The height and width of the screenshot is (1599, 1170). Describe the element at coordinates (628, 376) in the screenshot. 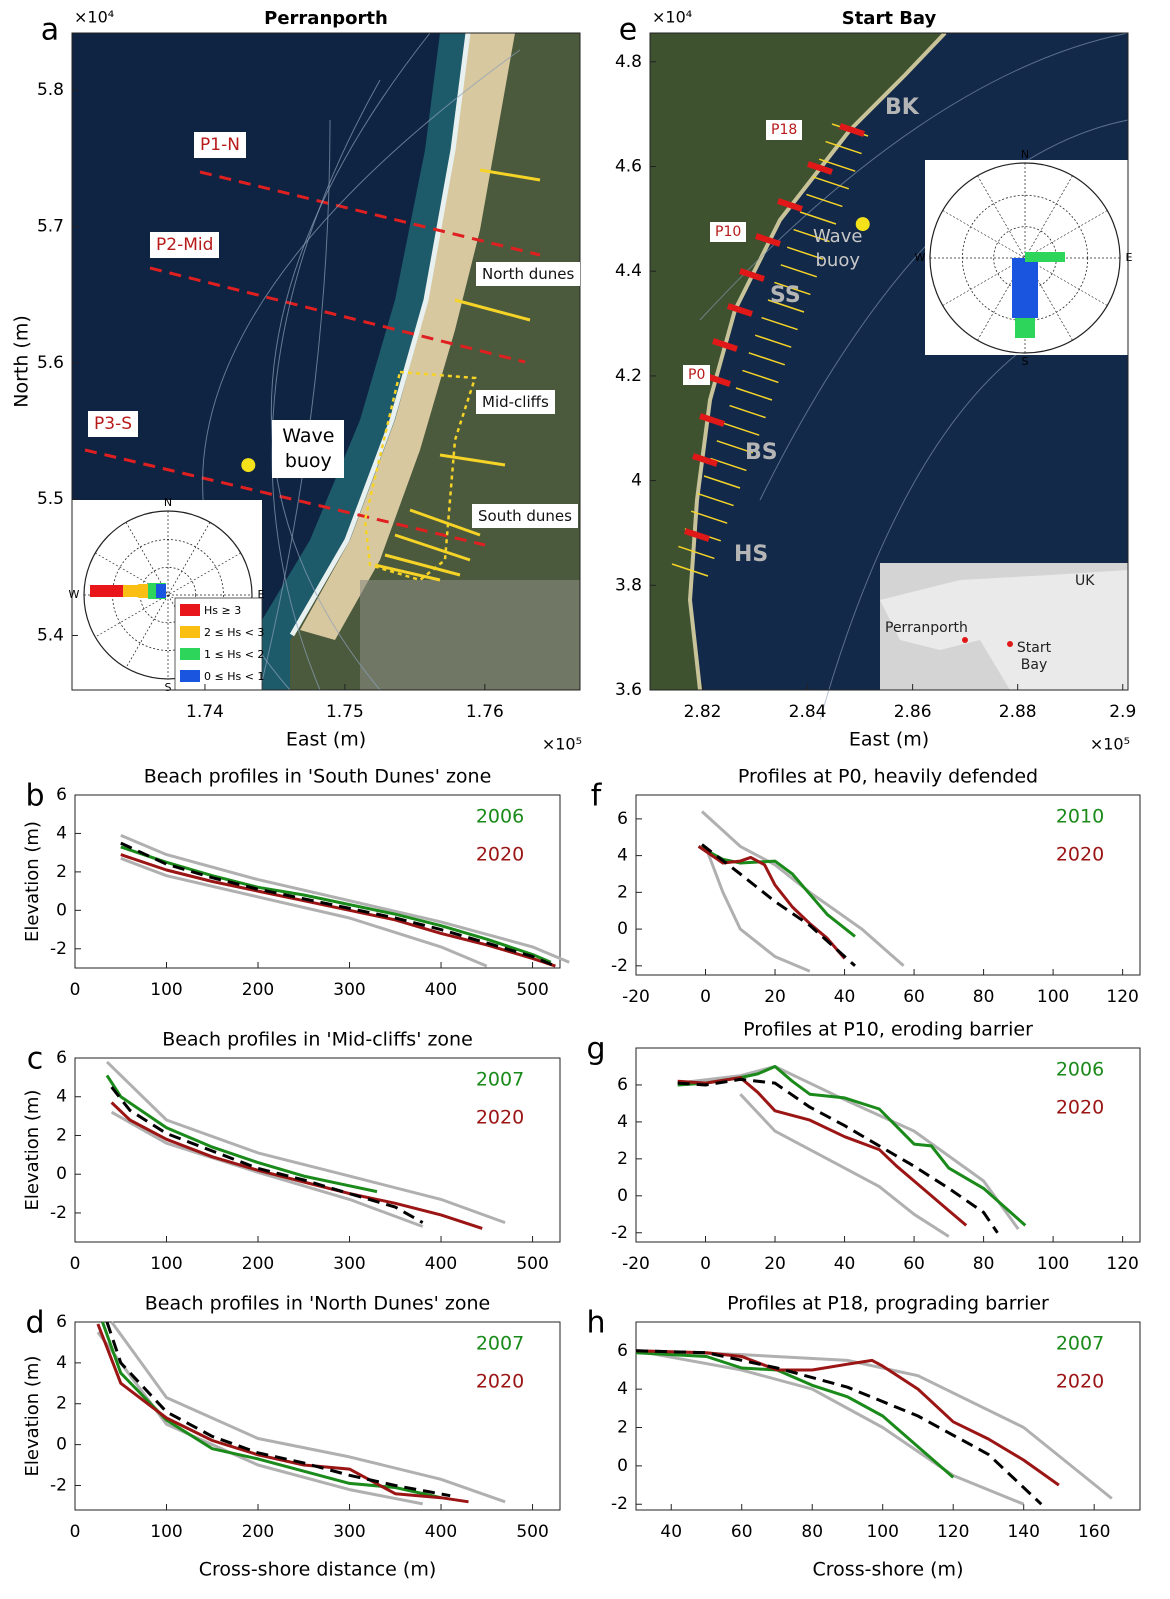

I see `y-tick-label: 4.2` at that location.